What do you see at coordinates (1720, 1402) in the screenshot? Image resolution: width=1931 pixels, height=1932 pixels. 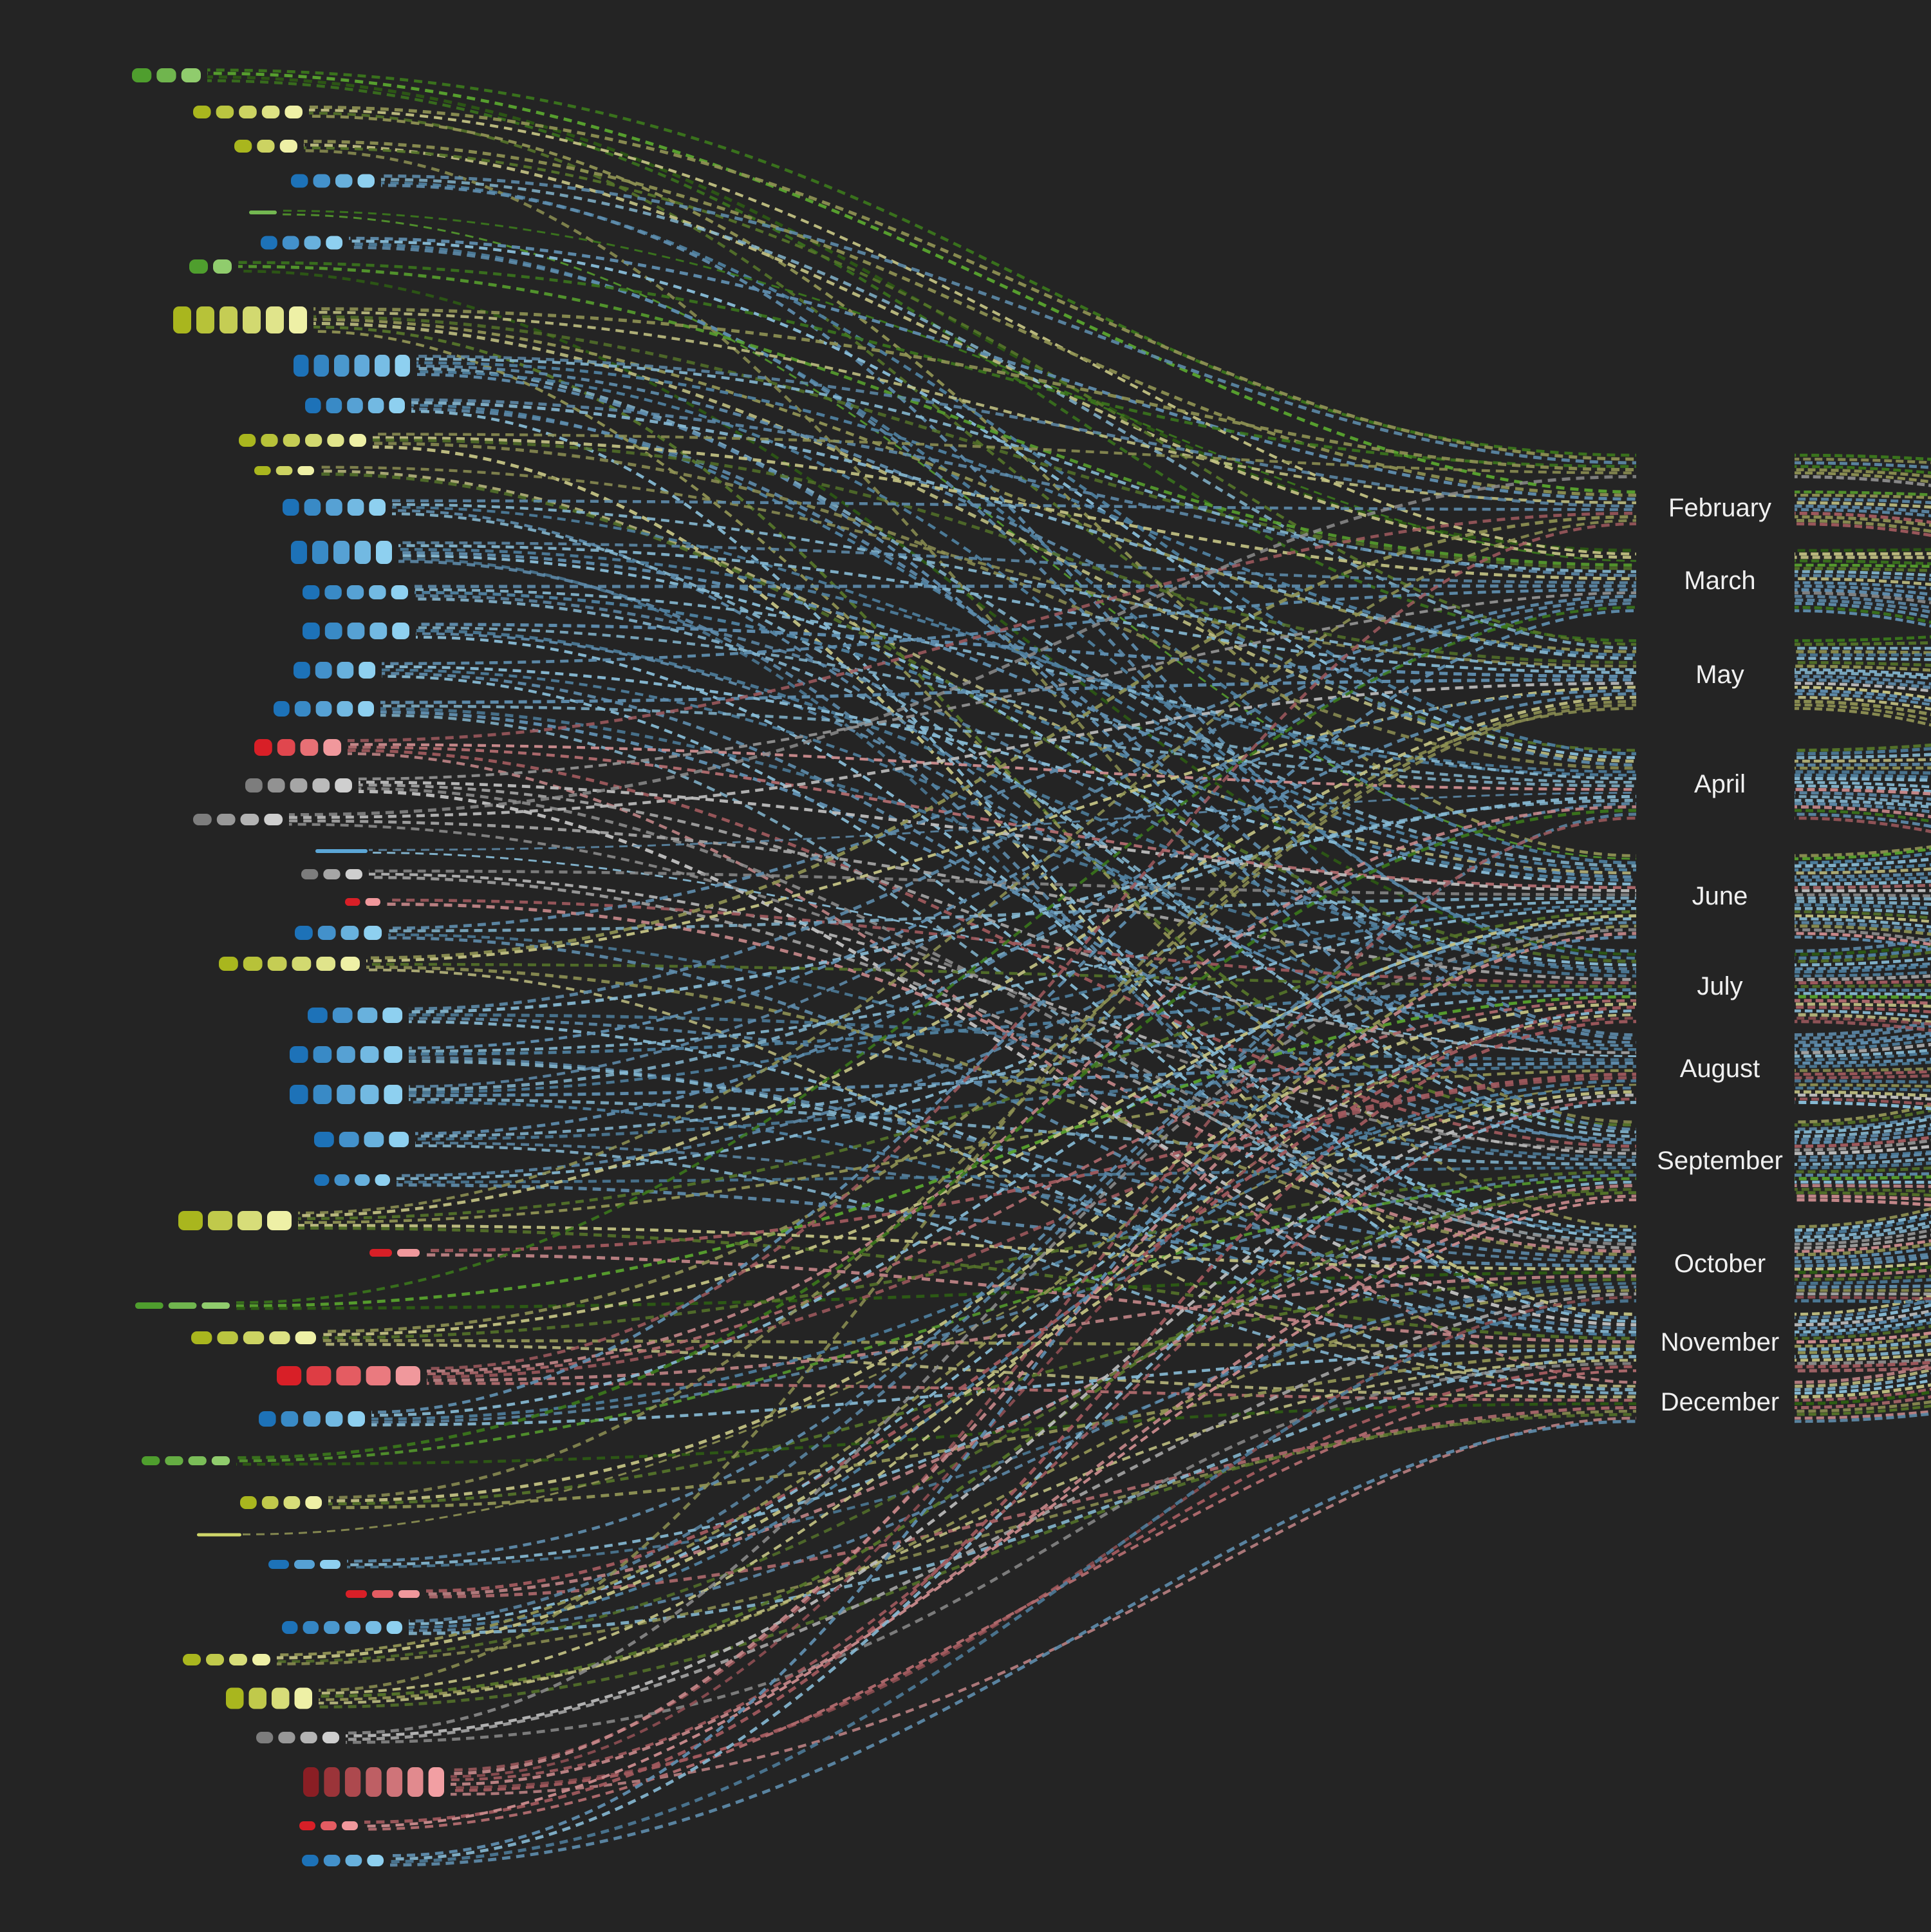 I see `month-label-december: December` at bounding box center [1720, 1402].